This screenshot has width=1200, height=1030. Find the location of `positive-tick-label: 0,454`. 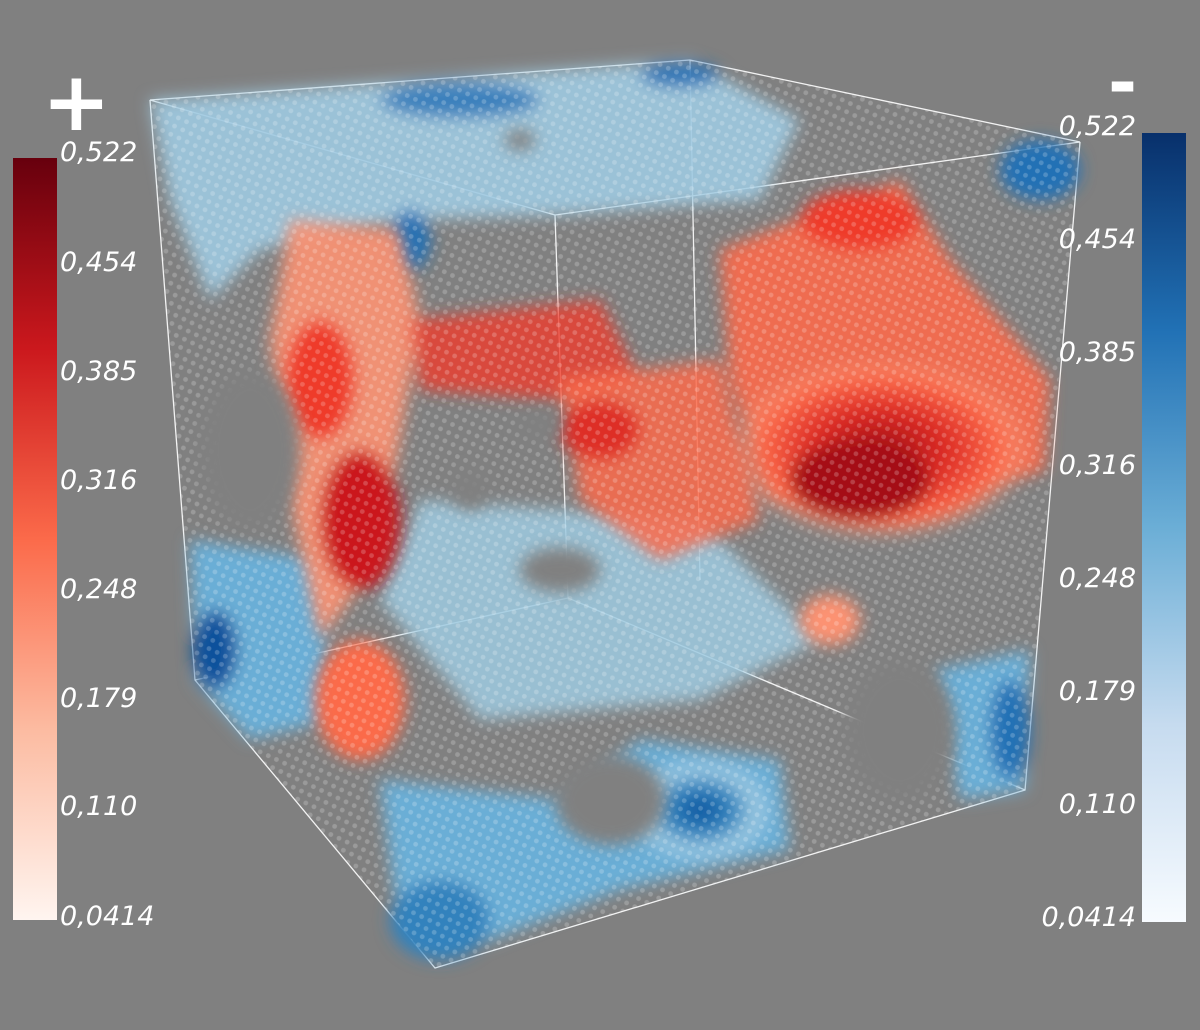

positive-tick-label: 0,454 is located at coordinates (99, 262).